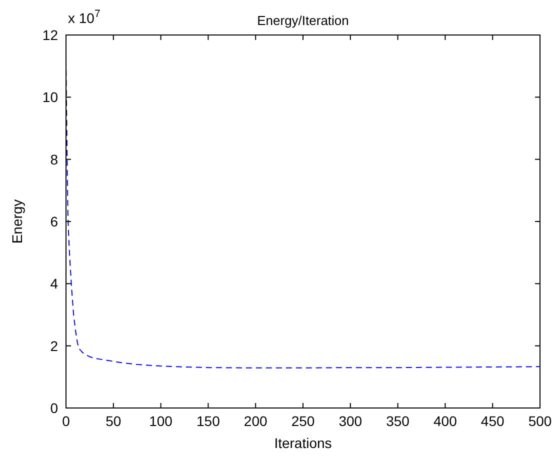 Image resolution: width=555 pixels, height=461 pixels. I want to click on y-tick-label: 4, so click(54, 284).